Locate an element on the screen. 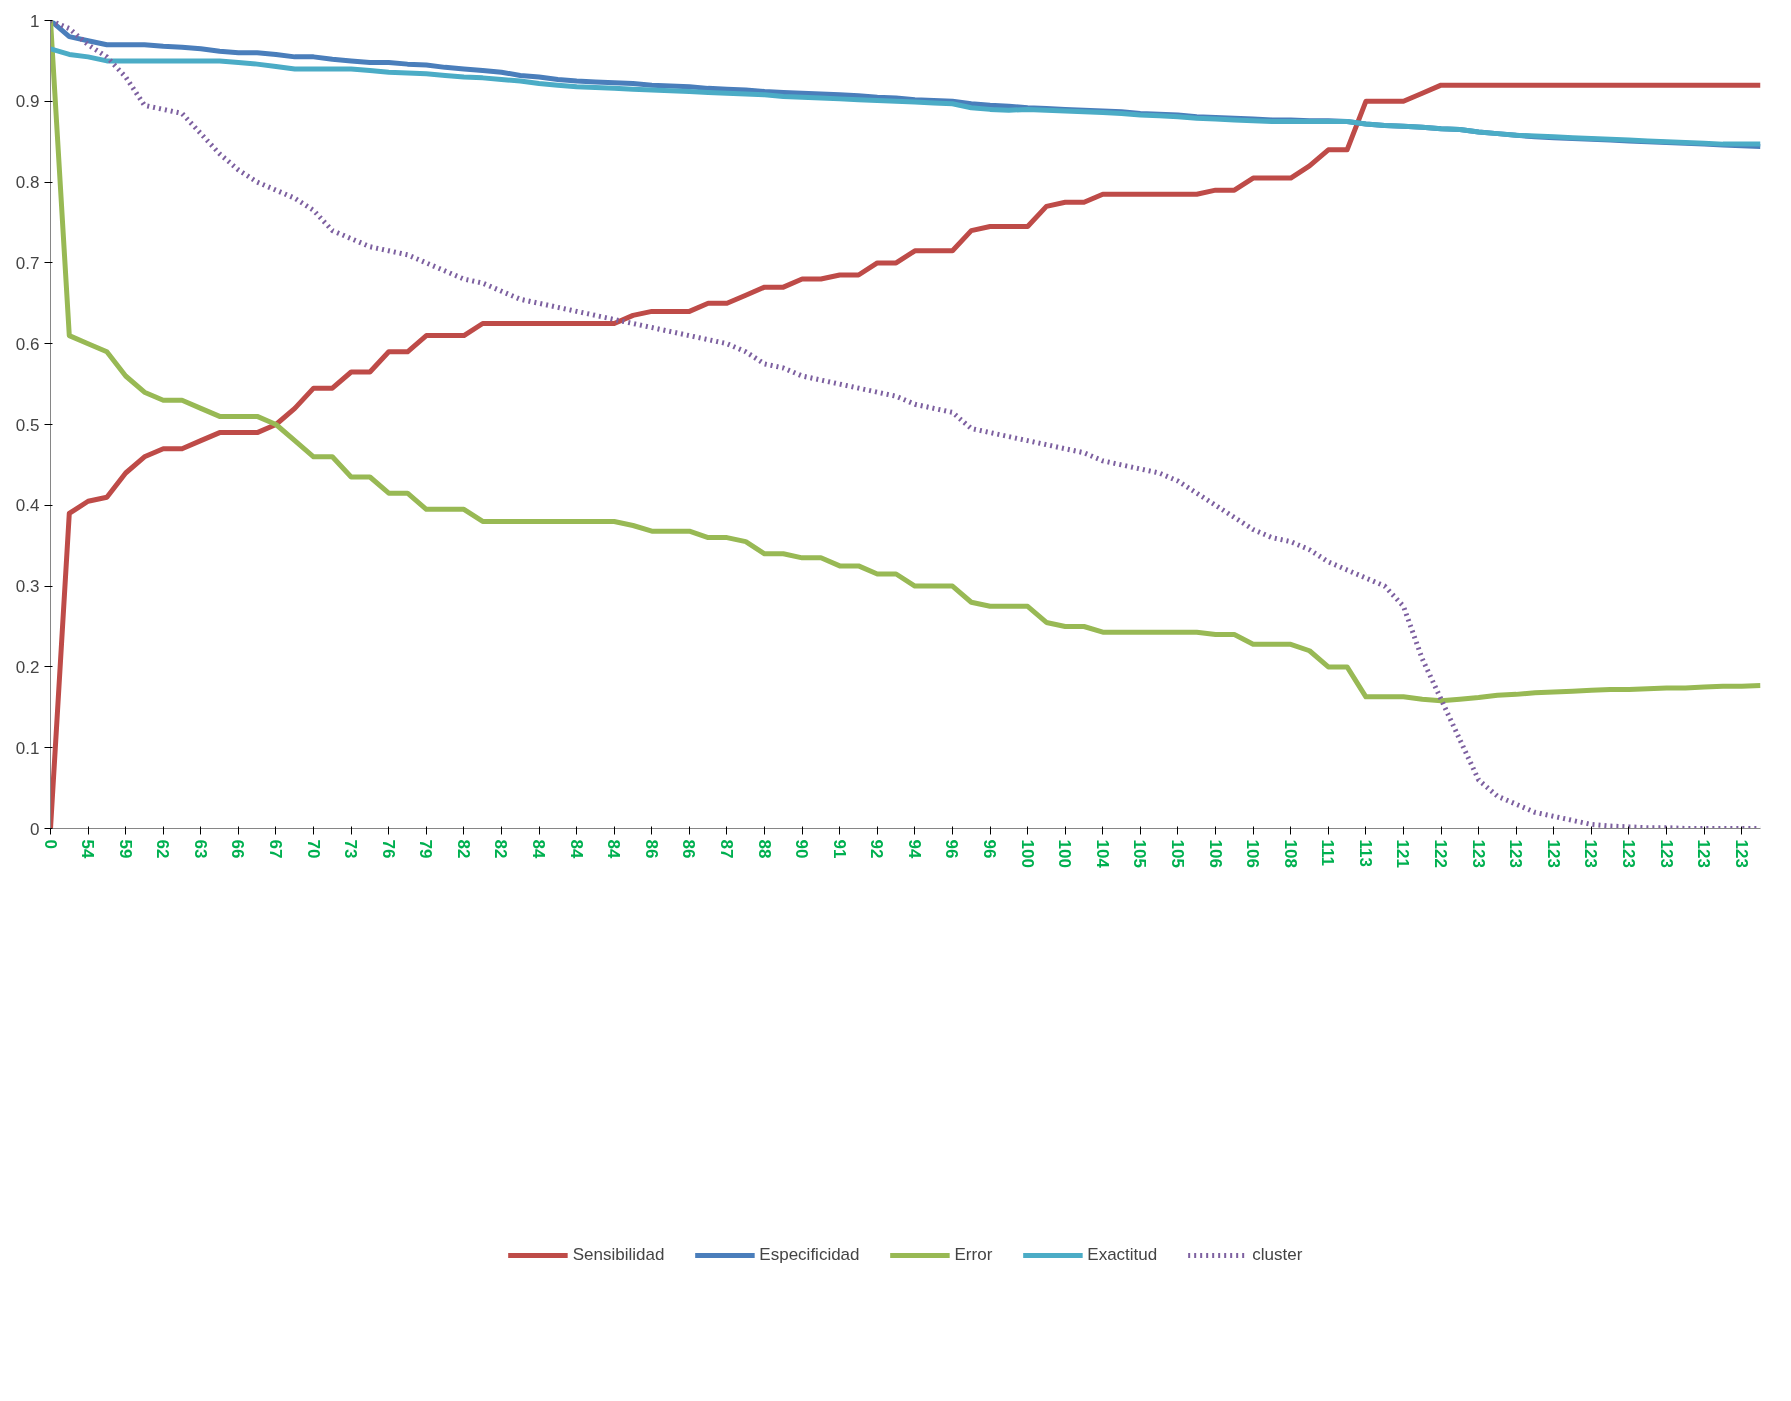 The height and width of the screenshot is (1401, 1791). x-tick-label: 62 is located at coordinates (163, 849).